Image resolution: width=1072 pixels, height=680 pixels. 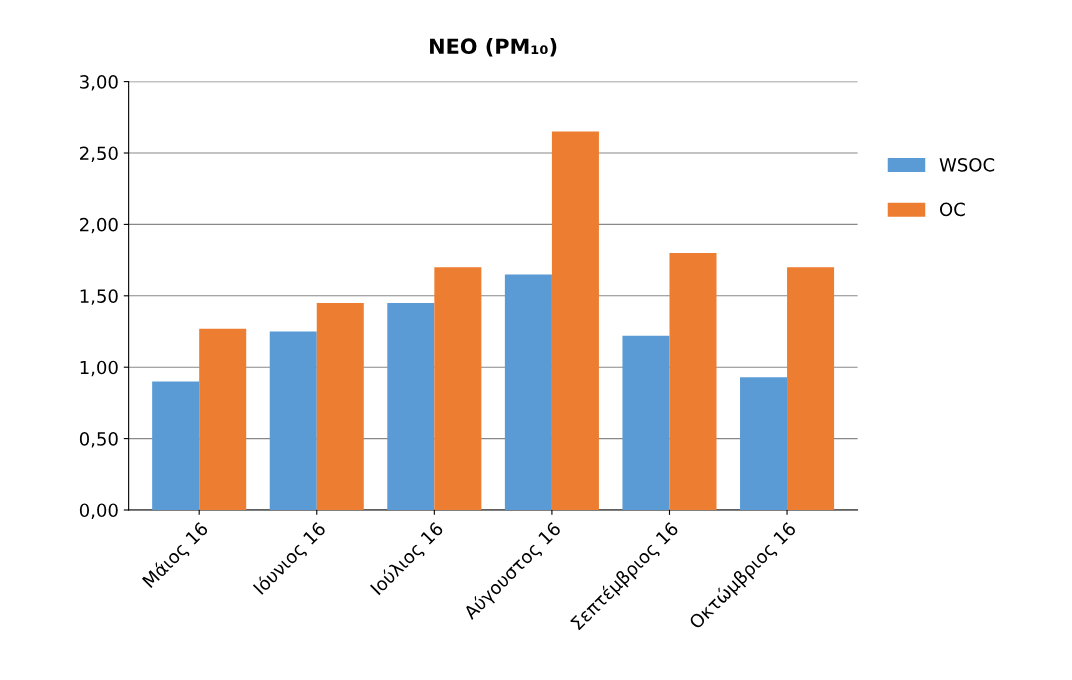 I want to click on legend-label: WSOC, so click(x=967, y=165).